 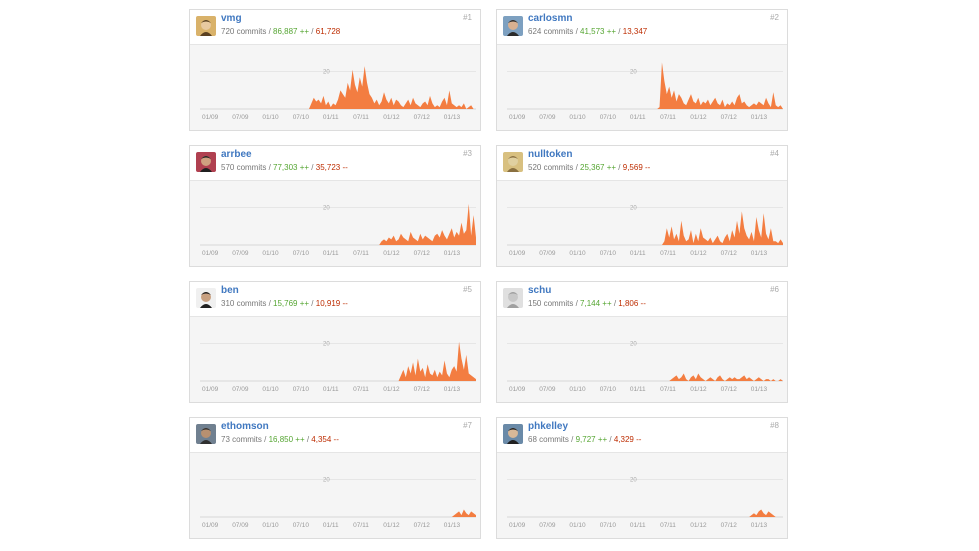 I want to click on deletions-count: 13,347, so click(x=635, y=31).